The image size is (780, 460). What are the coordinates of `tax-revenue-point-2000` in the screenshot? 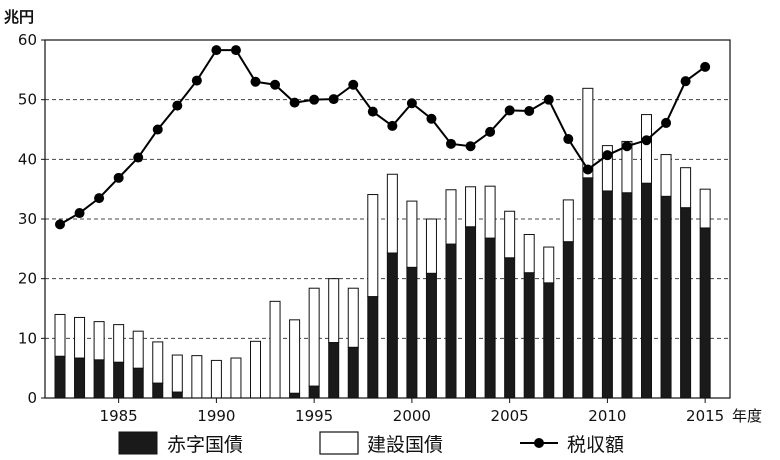 It's located at (411, 103).